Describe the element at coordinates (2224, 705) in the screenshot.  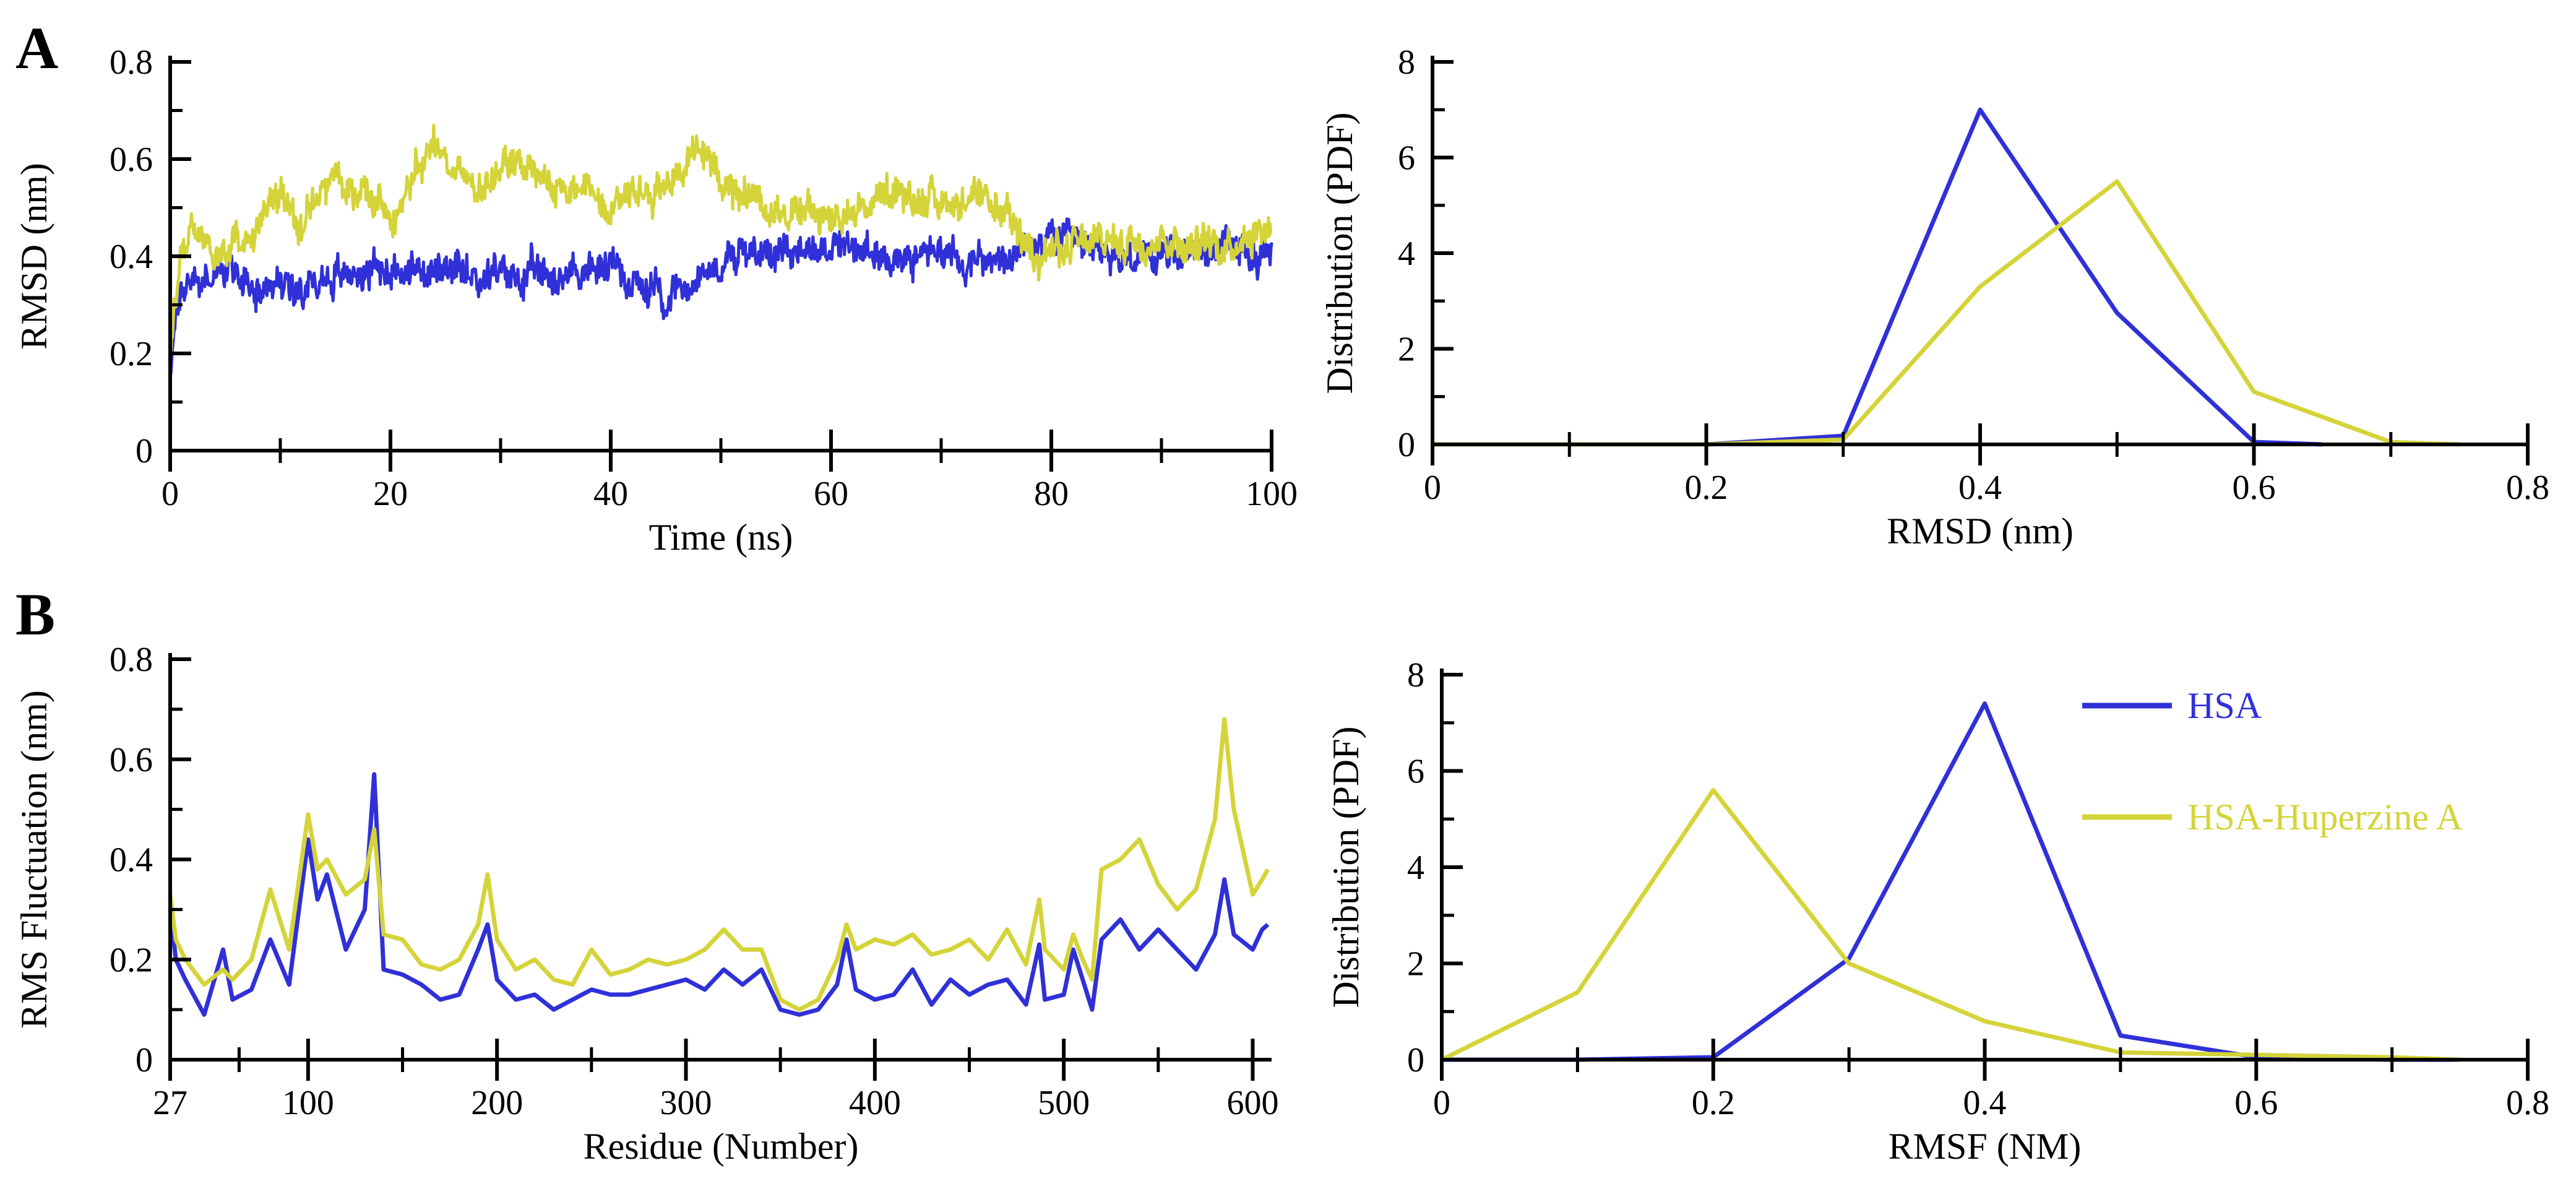
I see `legend-label-hsa: HSA` at that location.